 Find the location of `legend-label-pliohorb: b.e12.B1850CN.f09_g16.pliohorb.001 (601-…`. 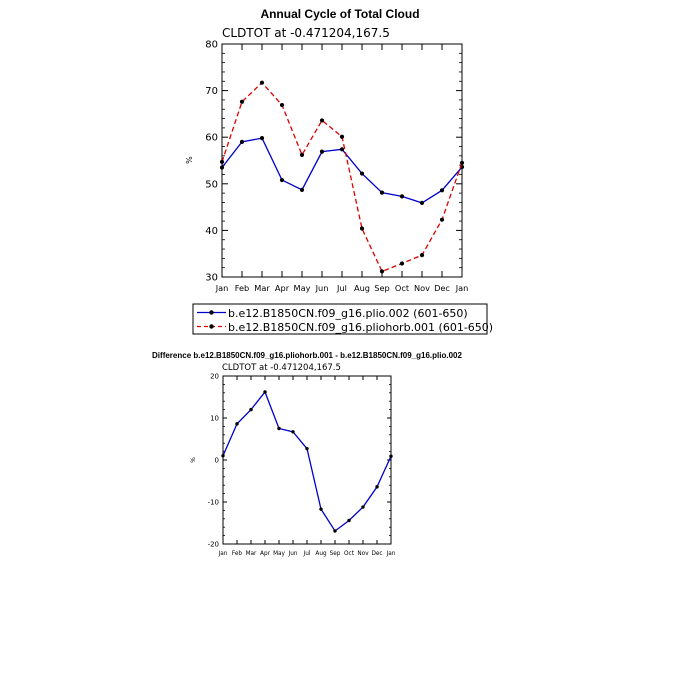

legend-label-pliohorb: b.e12.B1850CN.f09_g16.pliohorb.001 (601-… is located at coordinates (360, 327).